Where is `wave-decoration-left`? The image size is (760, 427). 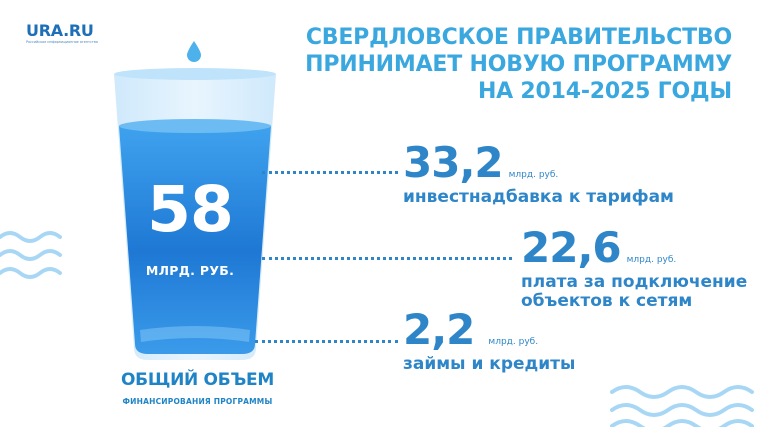
wave-decoration-left is located at coordinates (31, 255).